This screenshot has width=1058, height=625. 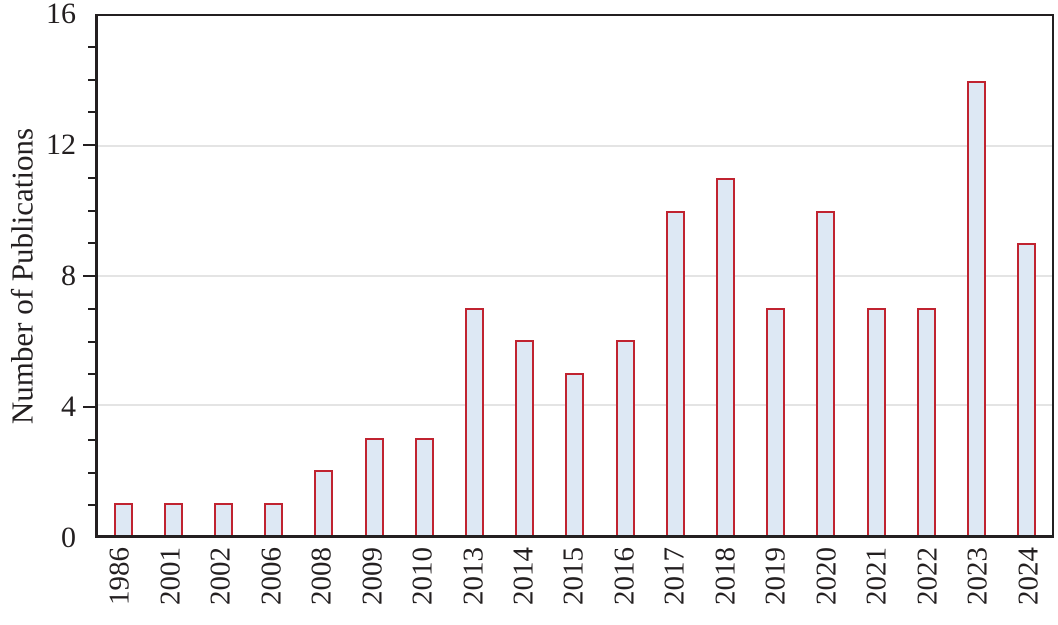 What do you see at coordinates (826, 372) in the screenshot?
I see `bar-2020` at bounding box center [826, 372].